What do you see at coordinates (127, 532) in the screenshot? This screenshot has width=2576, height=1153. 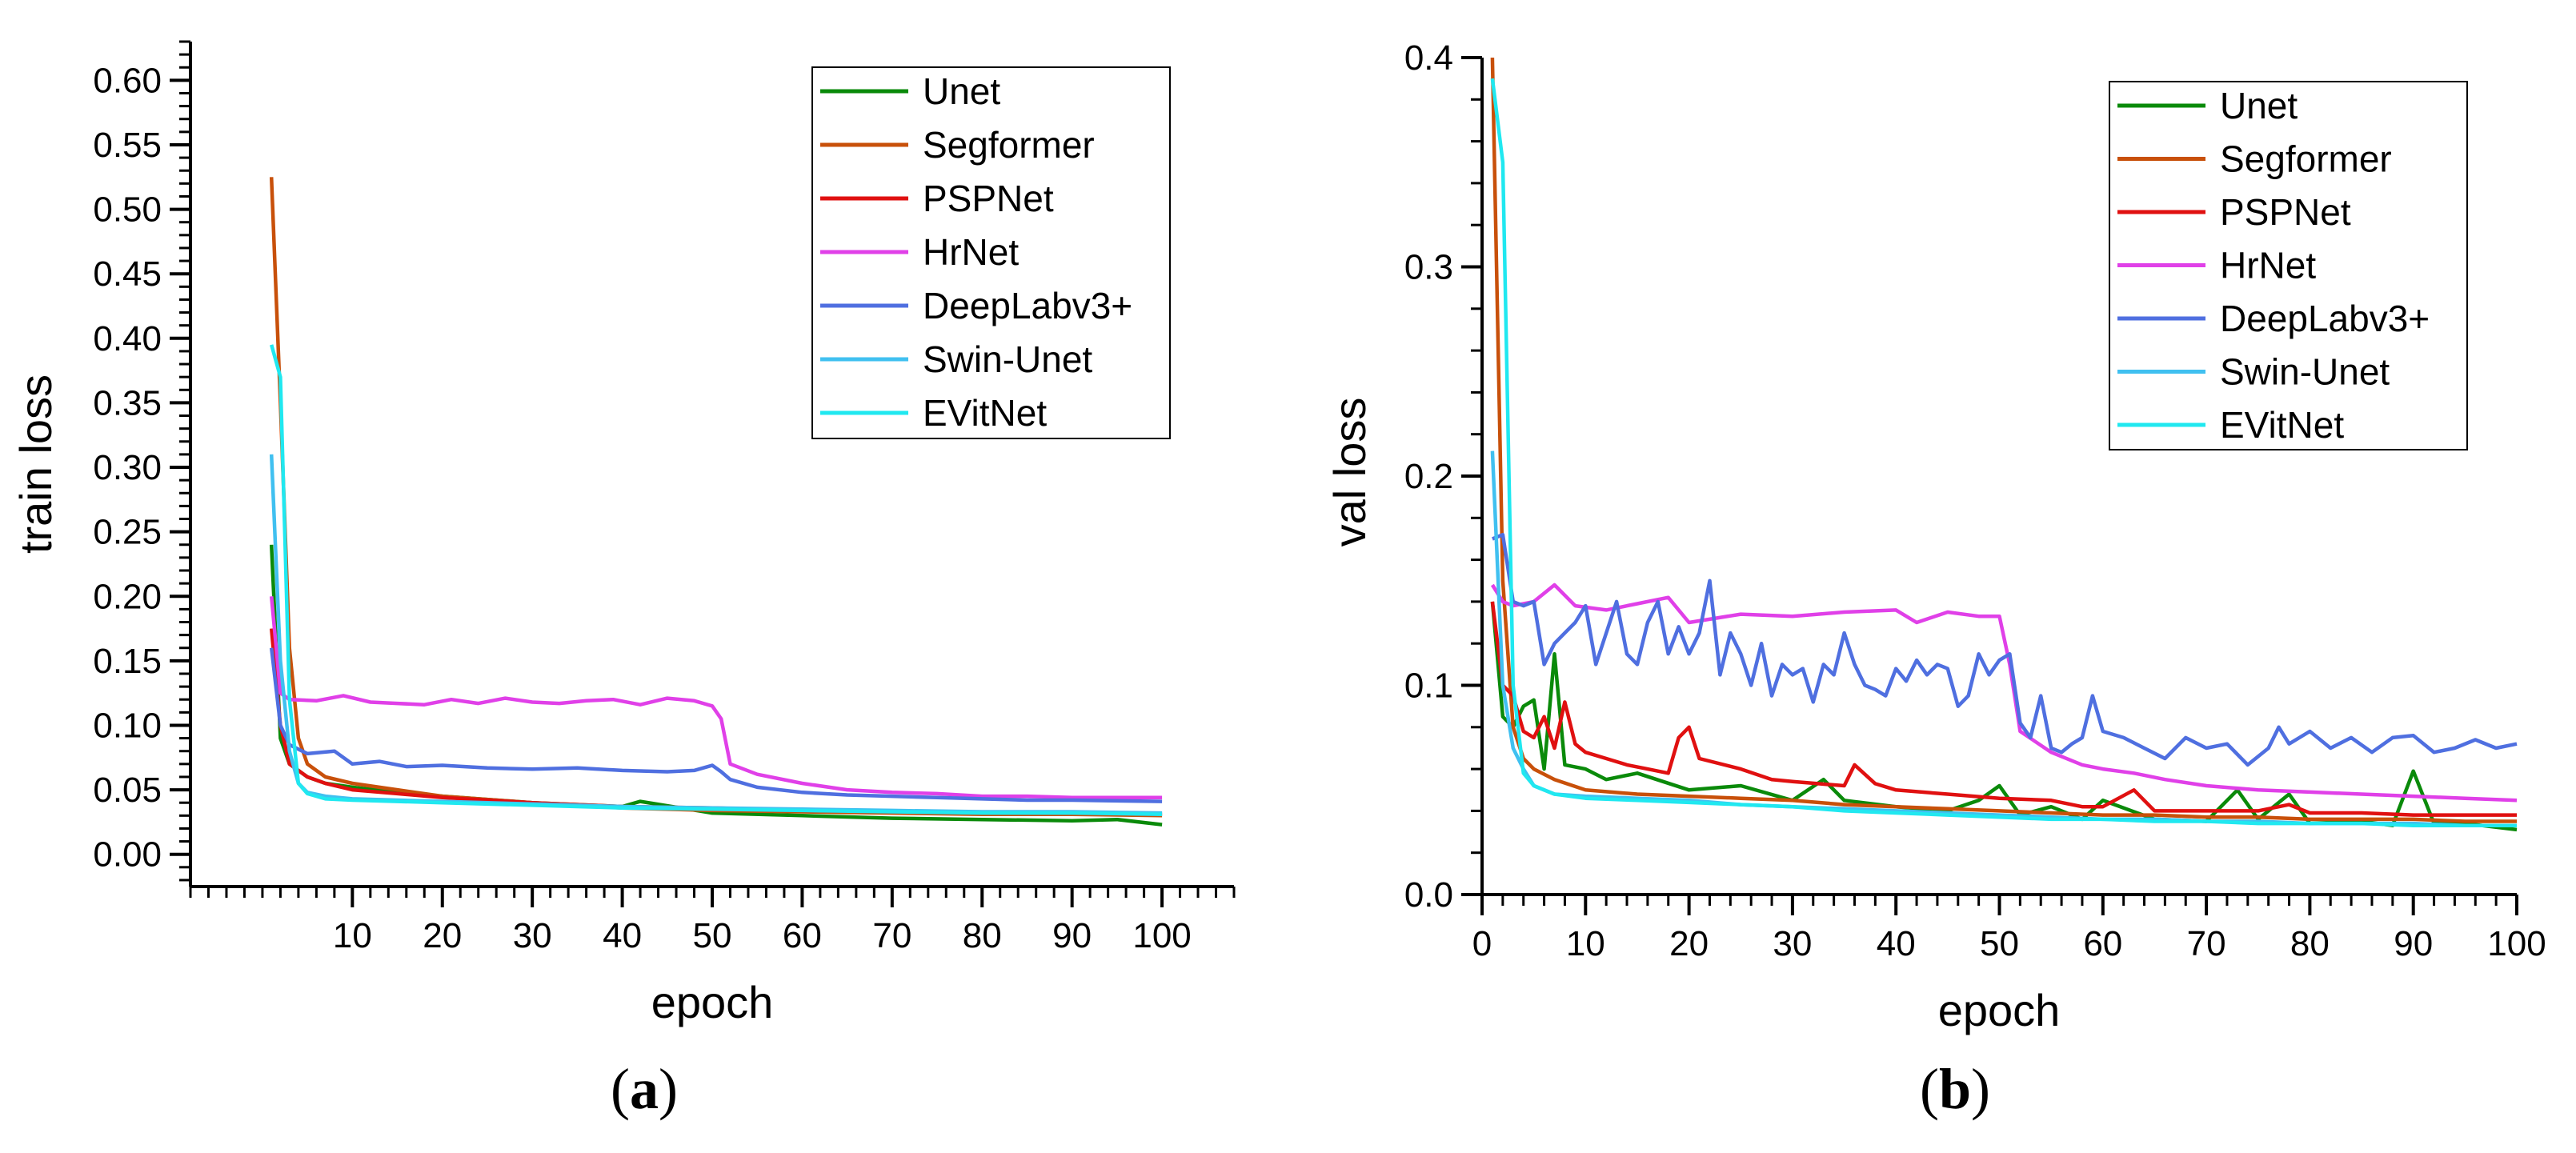 I see `y-tick-label: 0.25` at bounding box center [127, 532].